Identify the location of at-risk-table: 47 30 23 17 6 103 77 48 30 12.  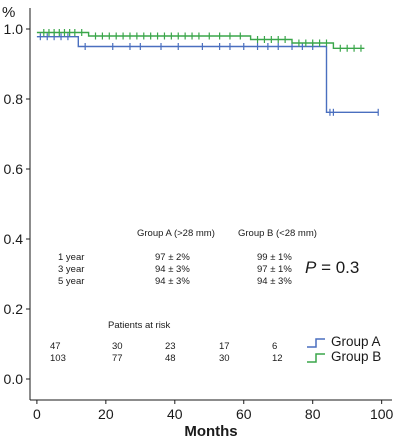
(166, 352).